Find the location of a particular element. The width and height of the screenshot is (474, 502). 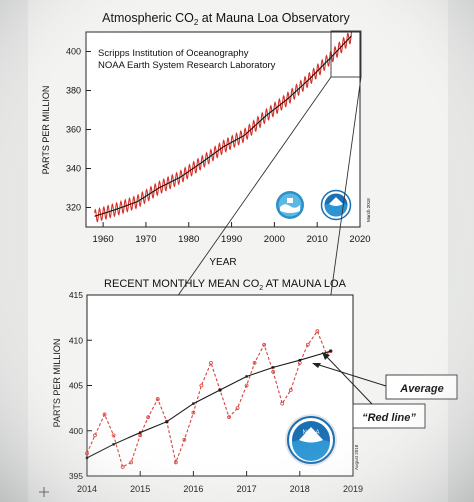

average-label: Average is located at coordinates (421, 389).